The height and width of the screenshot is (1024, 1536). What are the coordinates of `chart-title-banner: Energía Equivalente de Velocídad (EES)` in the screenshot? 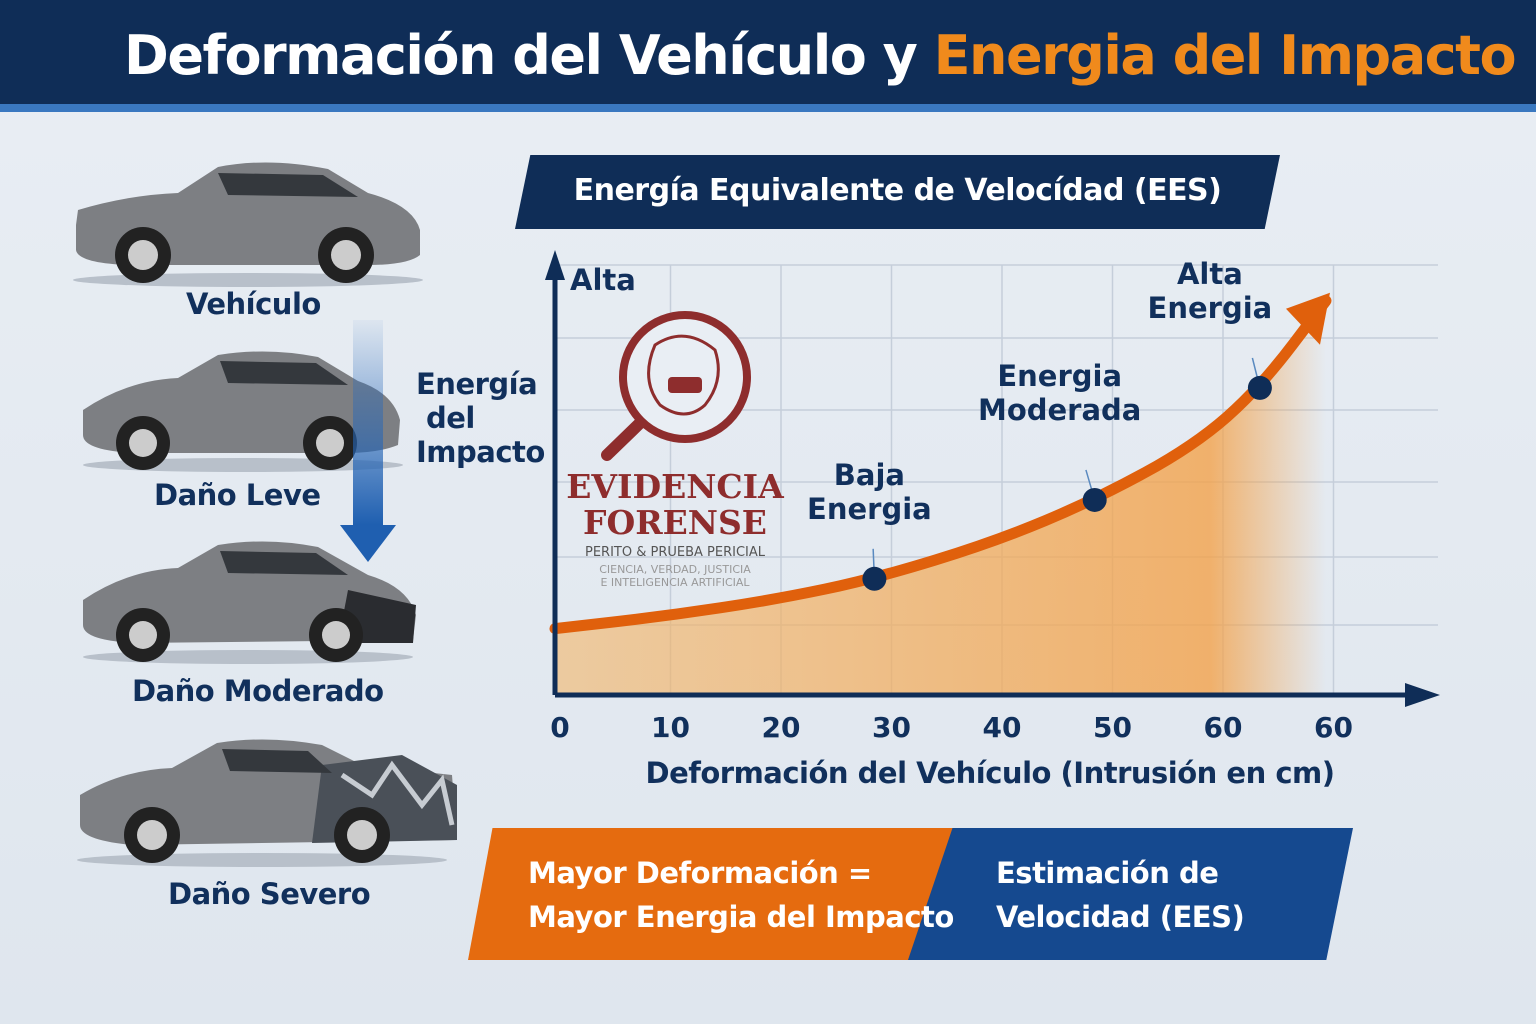 It's located at (897, 192).